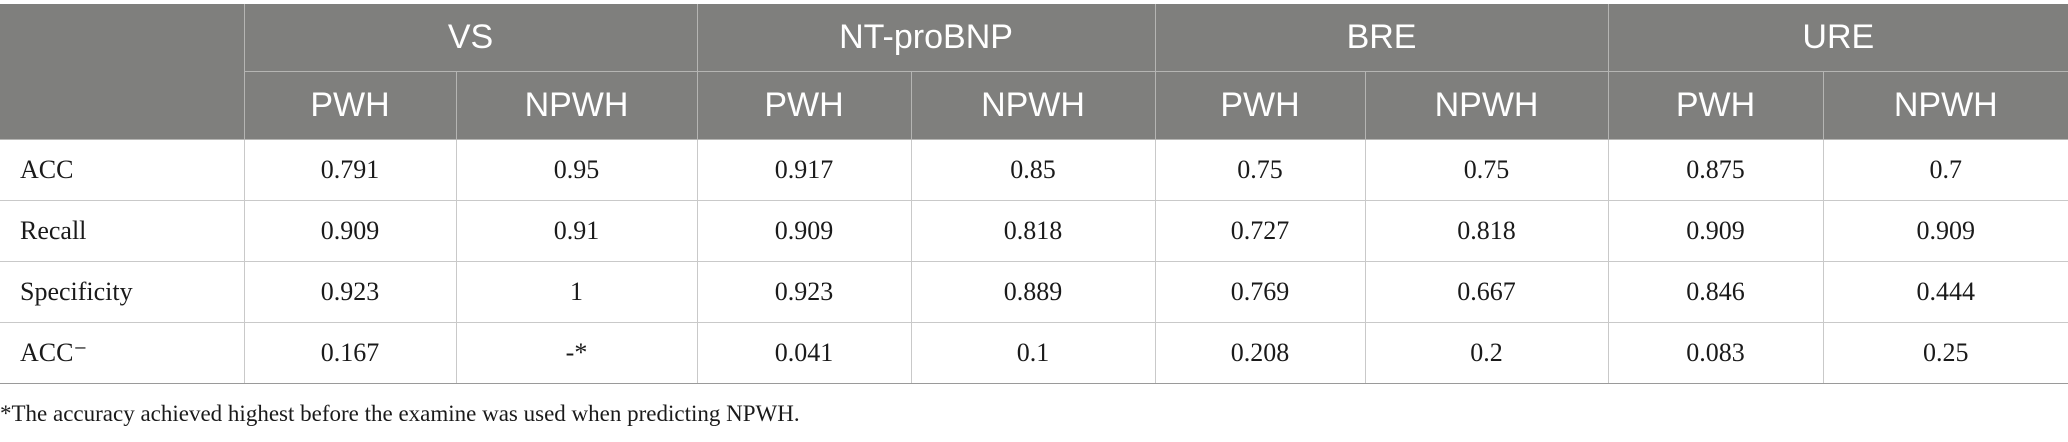 Image resolution: width=2068 pixels, height=442 pixels. What do you see at coordinates (576, 292) in the screenshot?
I see `table-cell: 1` at bounding box center [576, 292].